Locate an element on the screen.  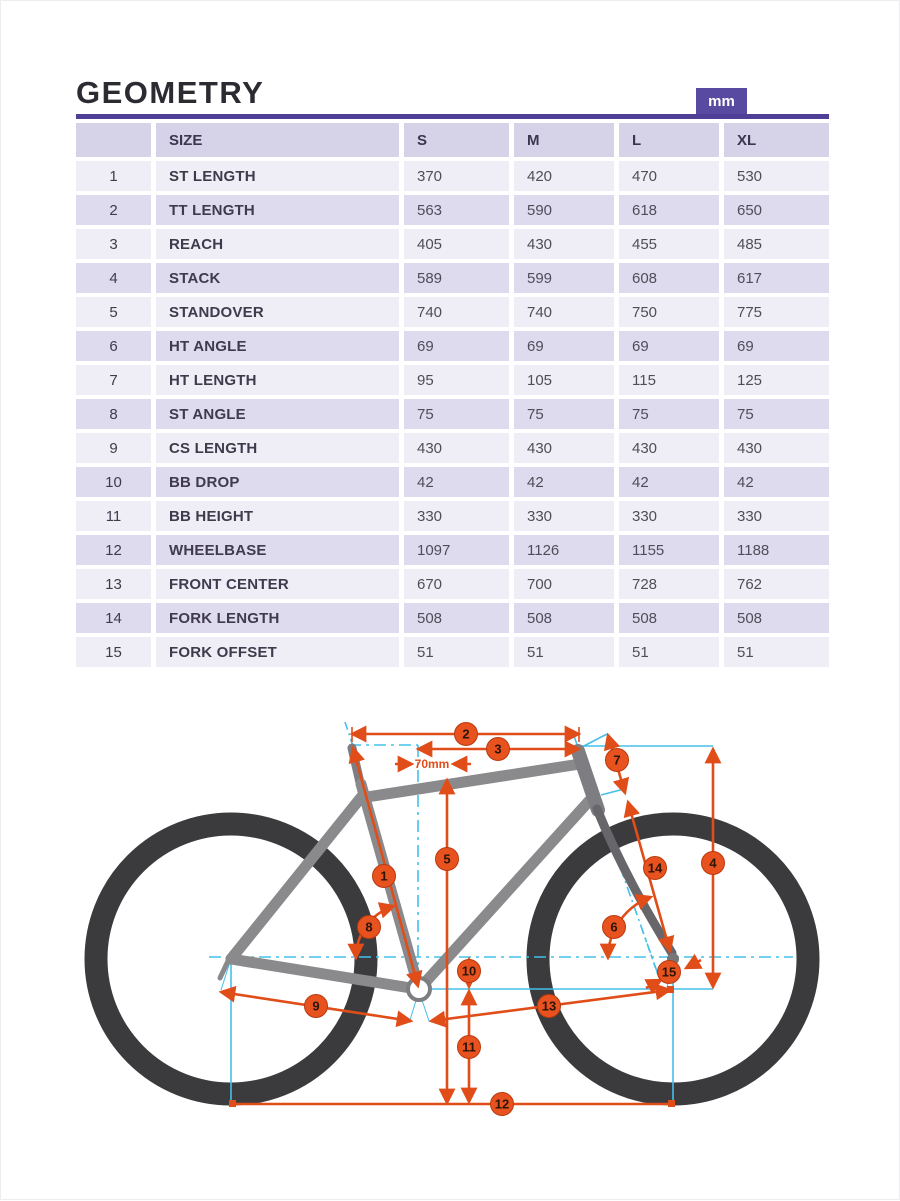
table-row: 2 TT LENGTH 563 590 618 650 is located at coordinates (452, 210).